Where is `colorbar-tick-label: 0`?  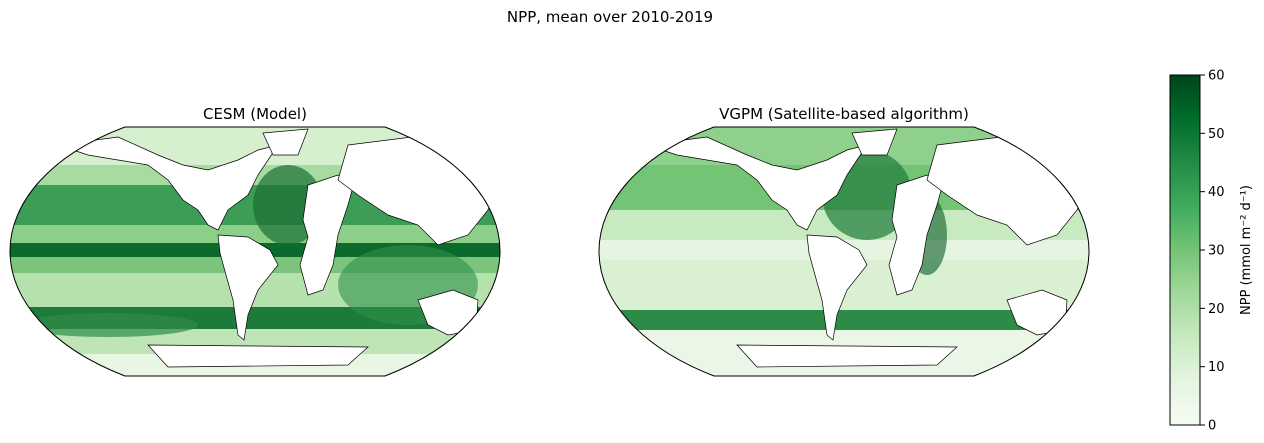
colorbar-tick-label: 0 is located at coordinates (1212, 426).